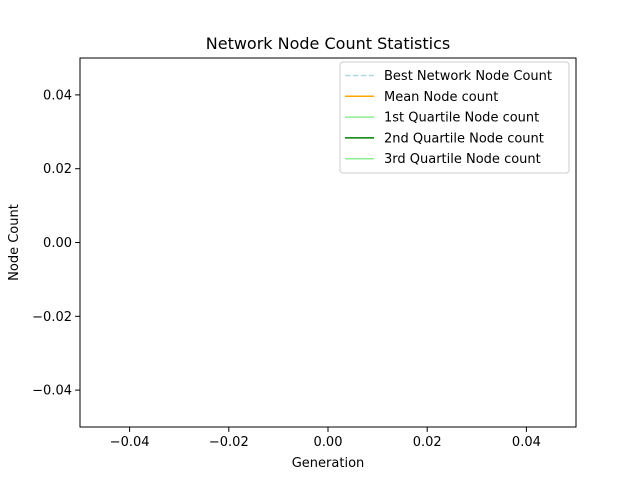 The image size is (640, 480). What do you see at coordinates (461, 118) in the screenshot?
I see `legend-label: 1st Quartile Node count` at bounding box center [461, 118].